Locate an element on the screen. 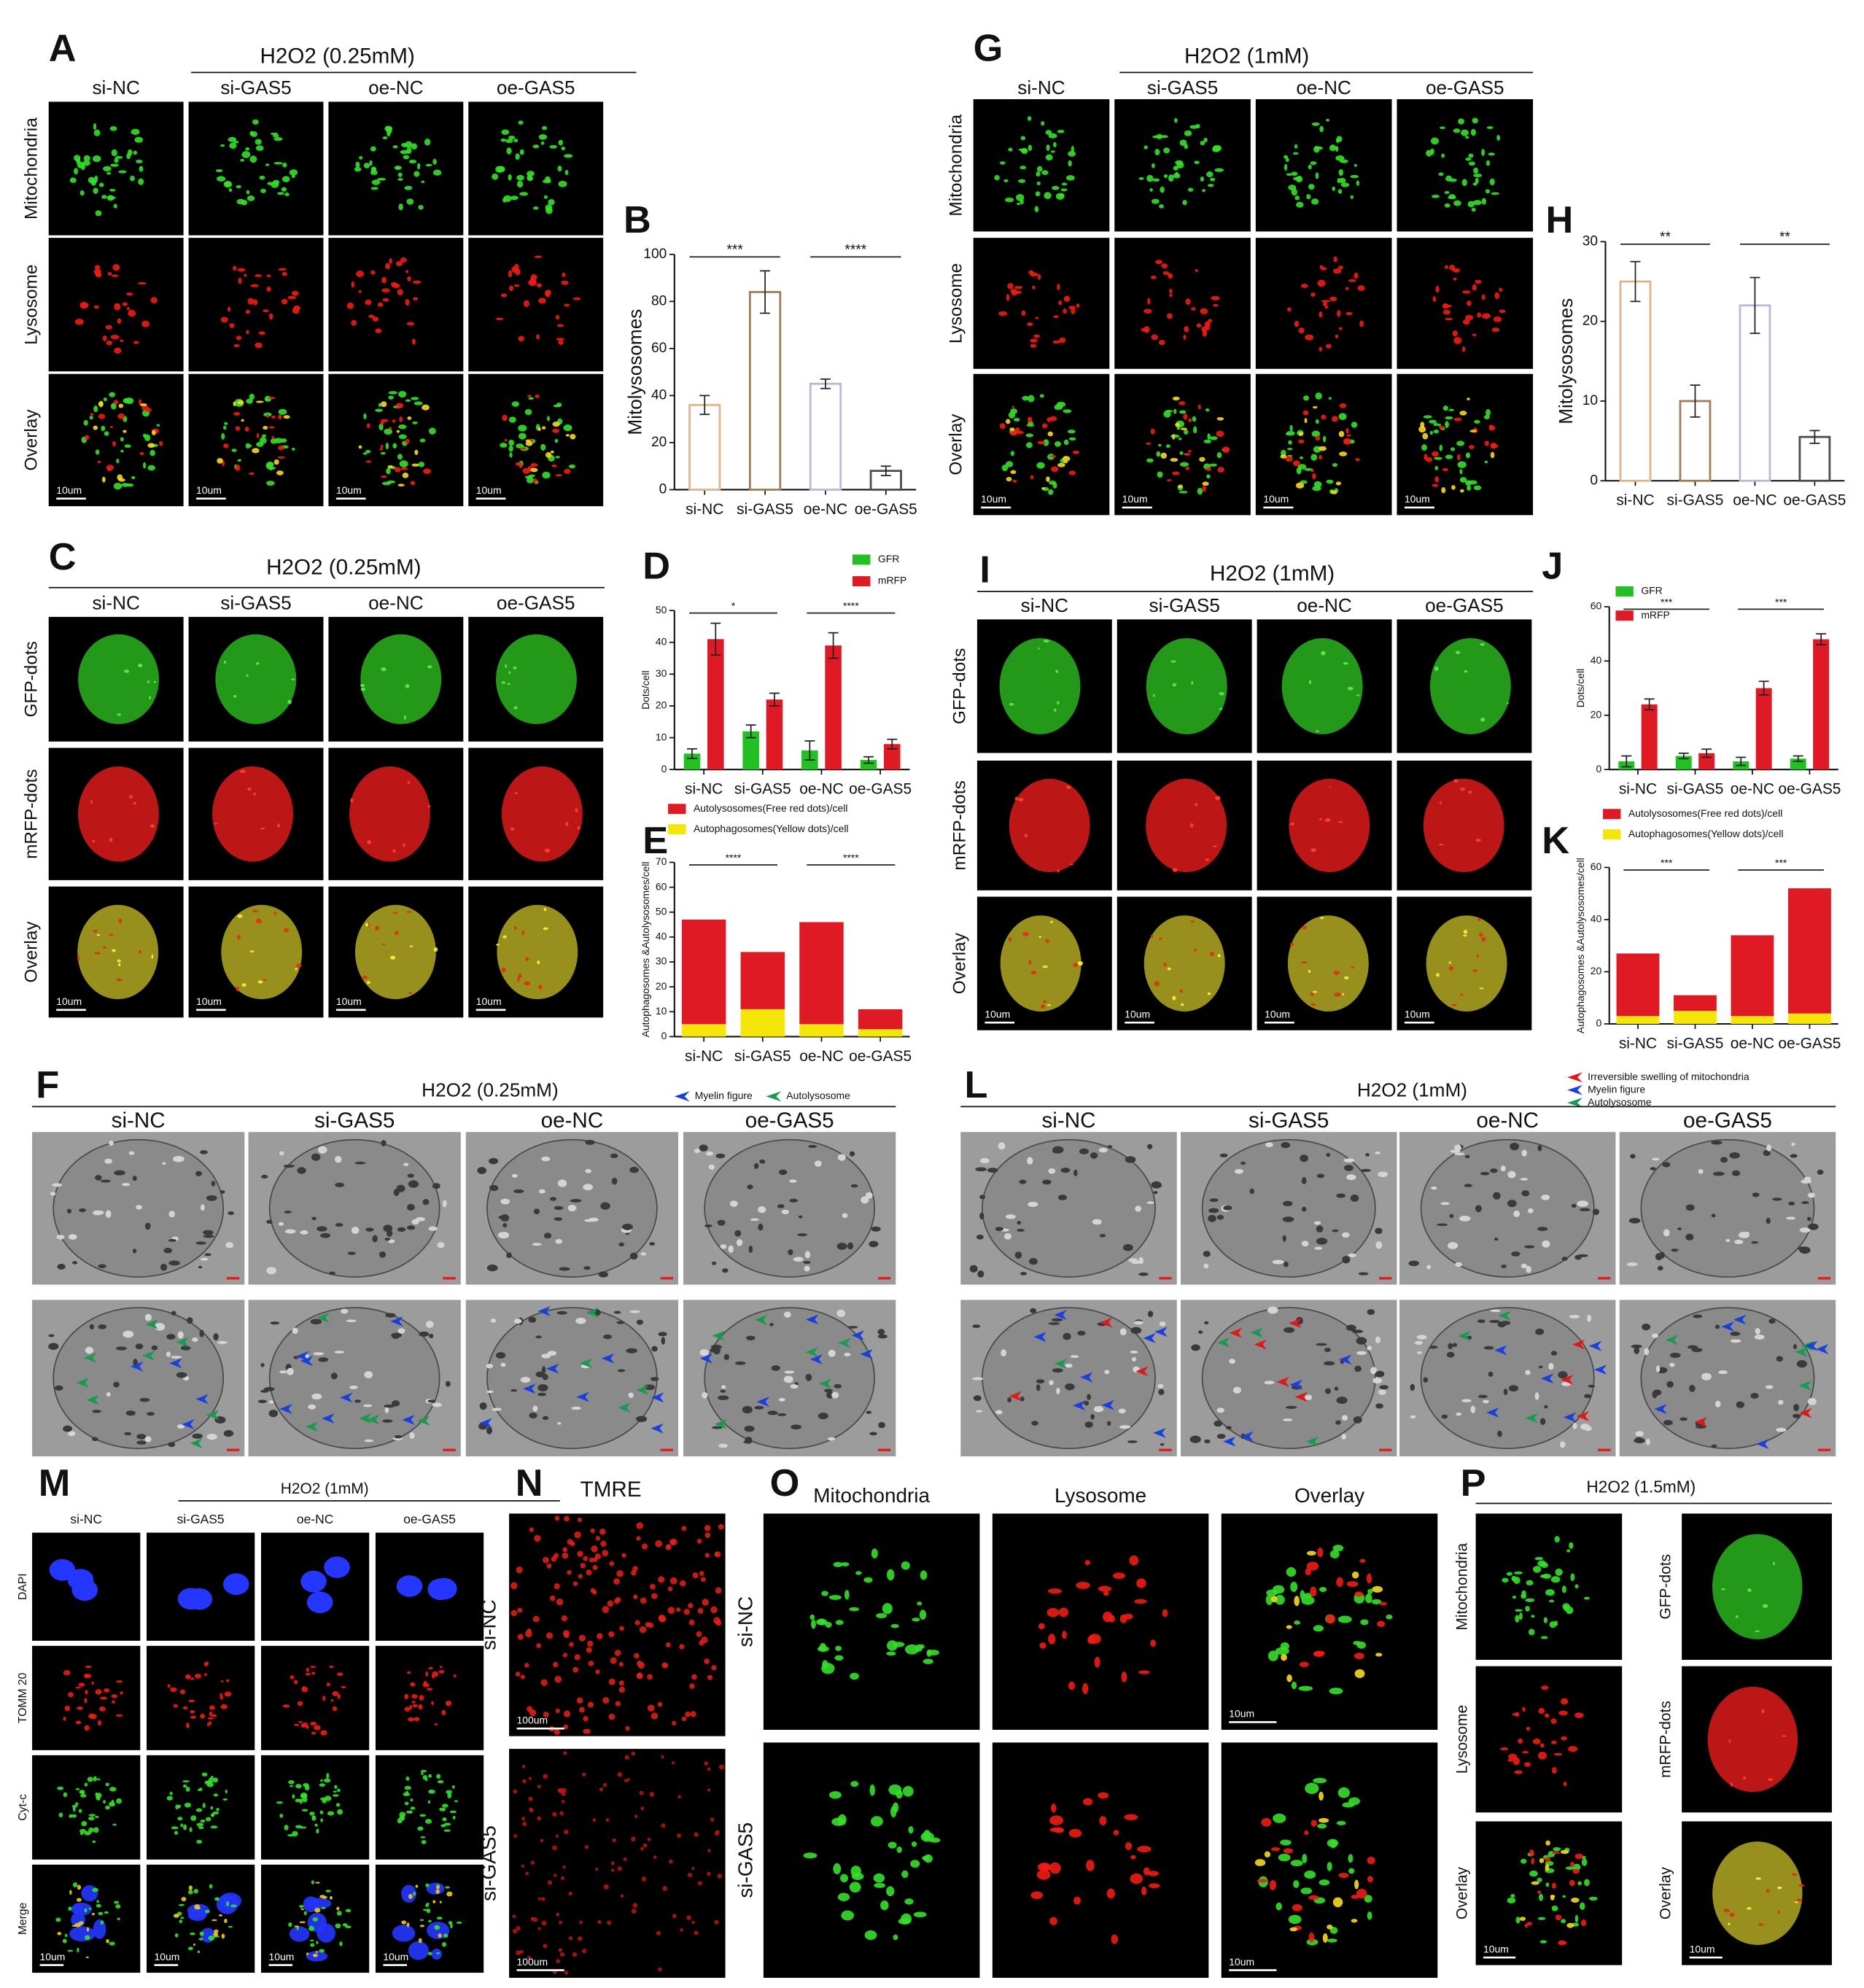 The image size is (1864, 1988). y-tick-label: 10 is located at coordinates (661, 1011).